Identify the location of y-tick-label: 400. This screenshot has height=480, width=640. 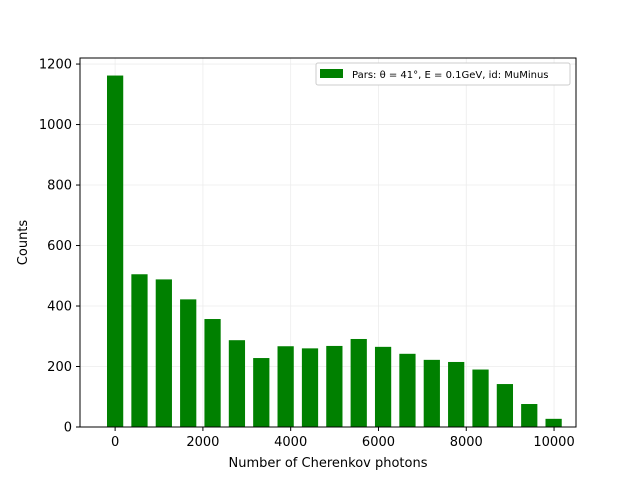
(59, 307).